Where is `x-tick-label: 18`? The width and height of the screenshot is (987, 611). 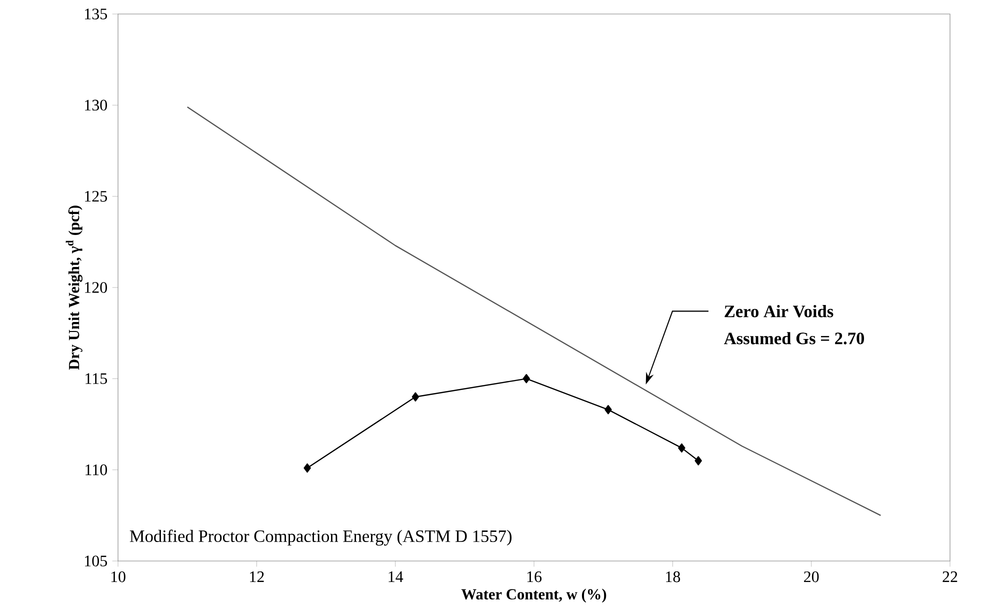 x-tick-label: 18 is located at coordinates (673, 576).